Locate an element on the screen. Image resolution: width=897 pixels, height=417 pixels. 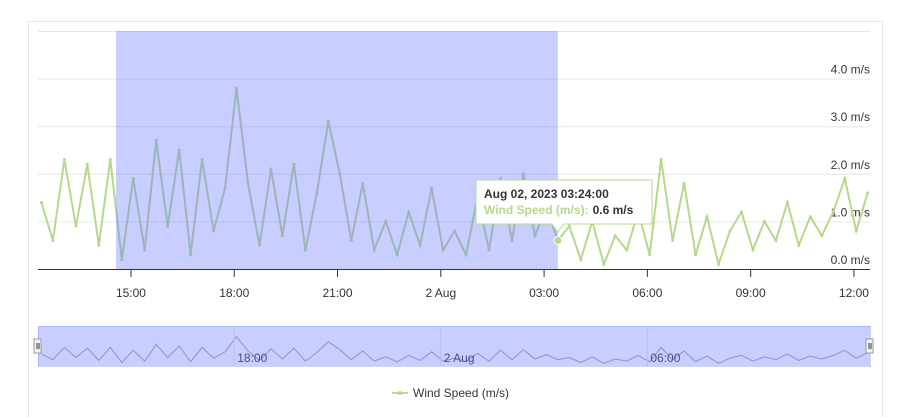
y-tick-label: 3.0 m/s is located at coordinates (850, 117).